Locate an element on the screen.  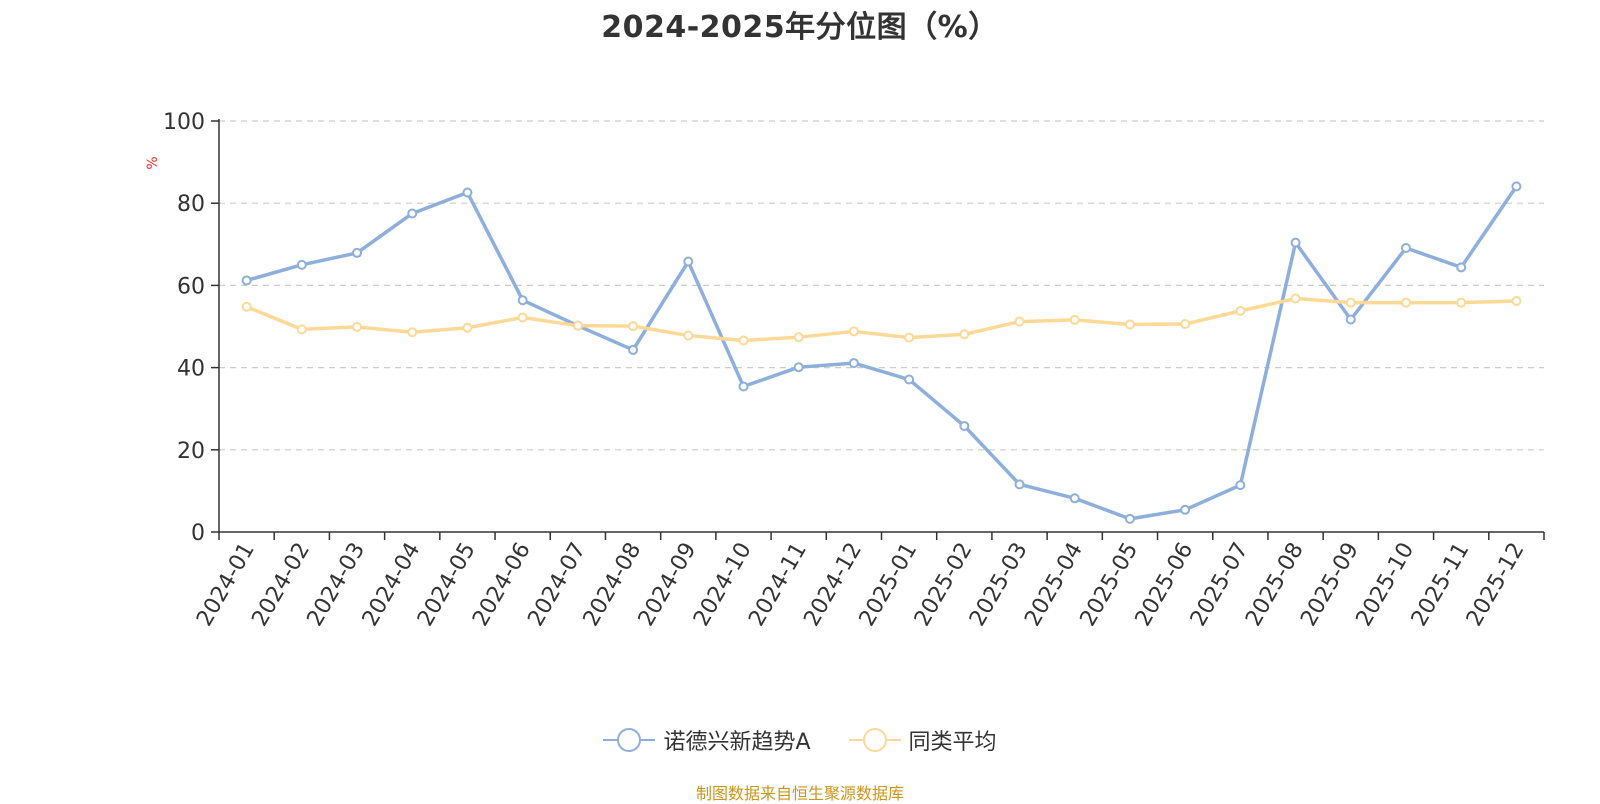
legend-label: 同类平均 is located at coordinates (952, 742).